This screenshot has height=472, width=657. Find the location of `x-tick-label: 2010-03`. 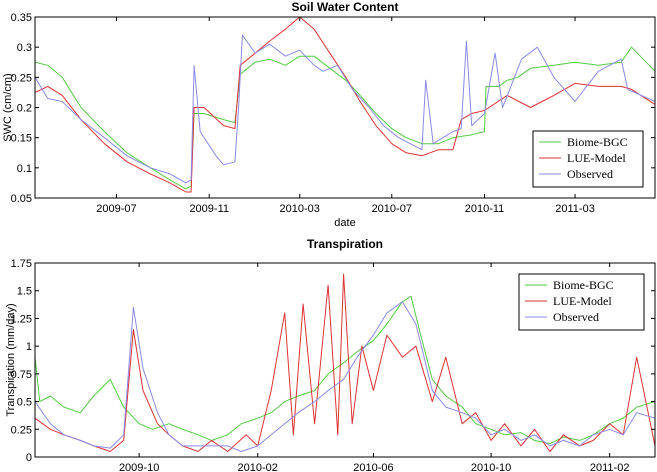

x-tick-label: 2010-03 is located at coordinates (300, 209).